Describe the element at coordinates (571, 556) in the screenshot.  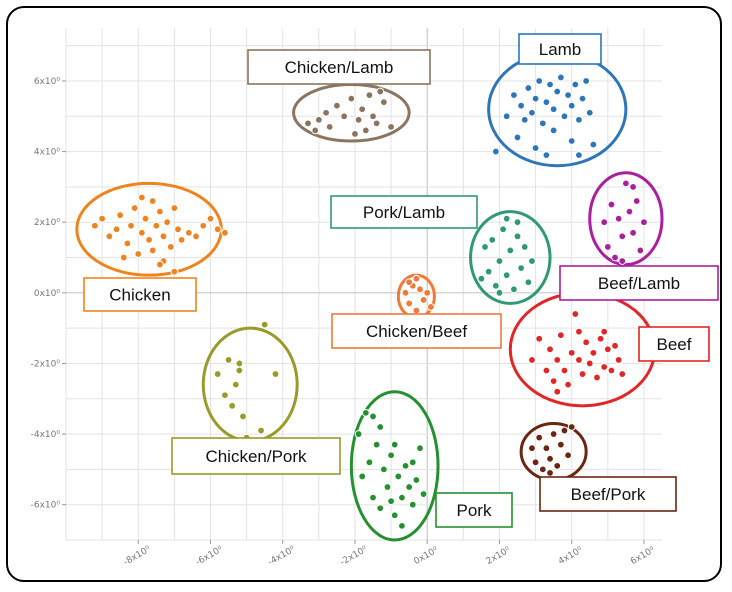
I see `x-tick-label: 4x10⁰` at that location.